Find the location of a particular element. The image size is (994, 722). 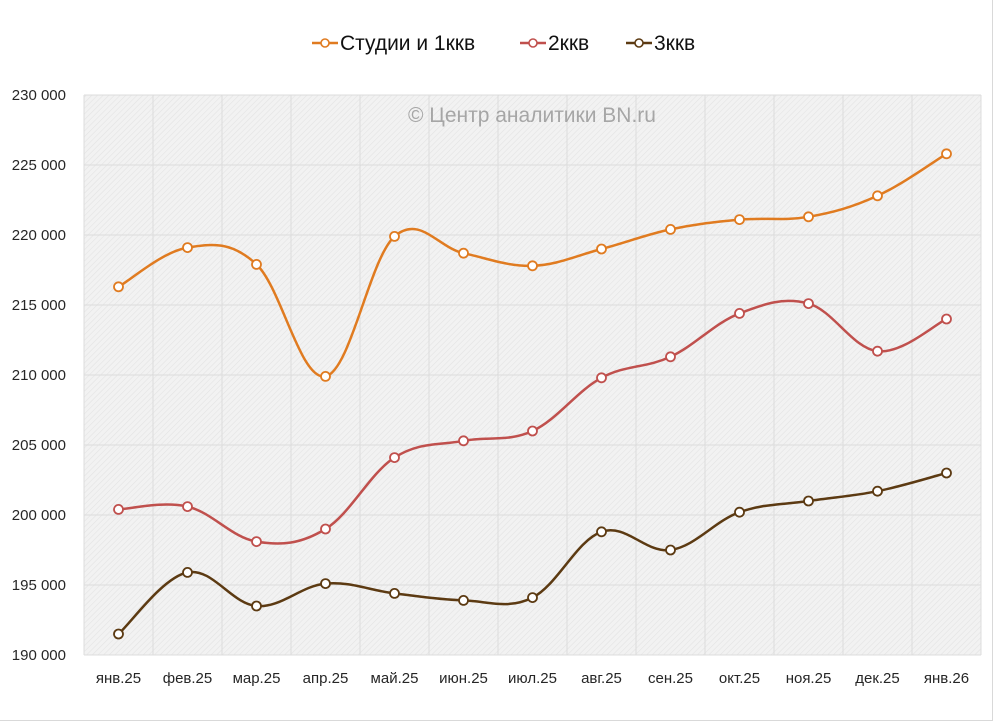

watermark-text: © Центр аналитики BN.ru is located at coordinates (532, 115).